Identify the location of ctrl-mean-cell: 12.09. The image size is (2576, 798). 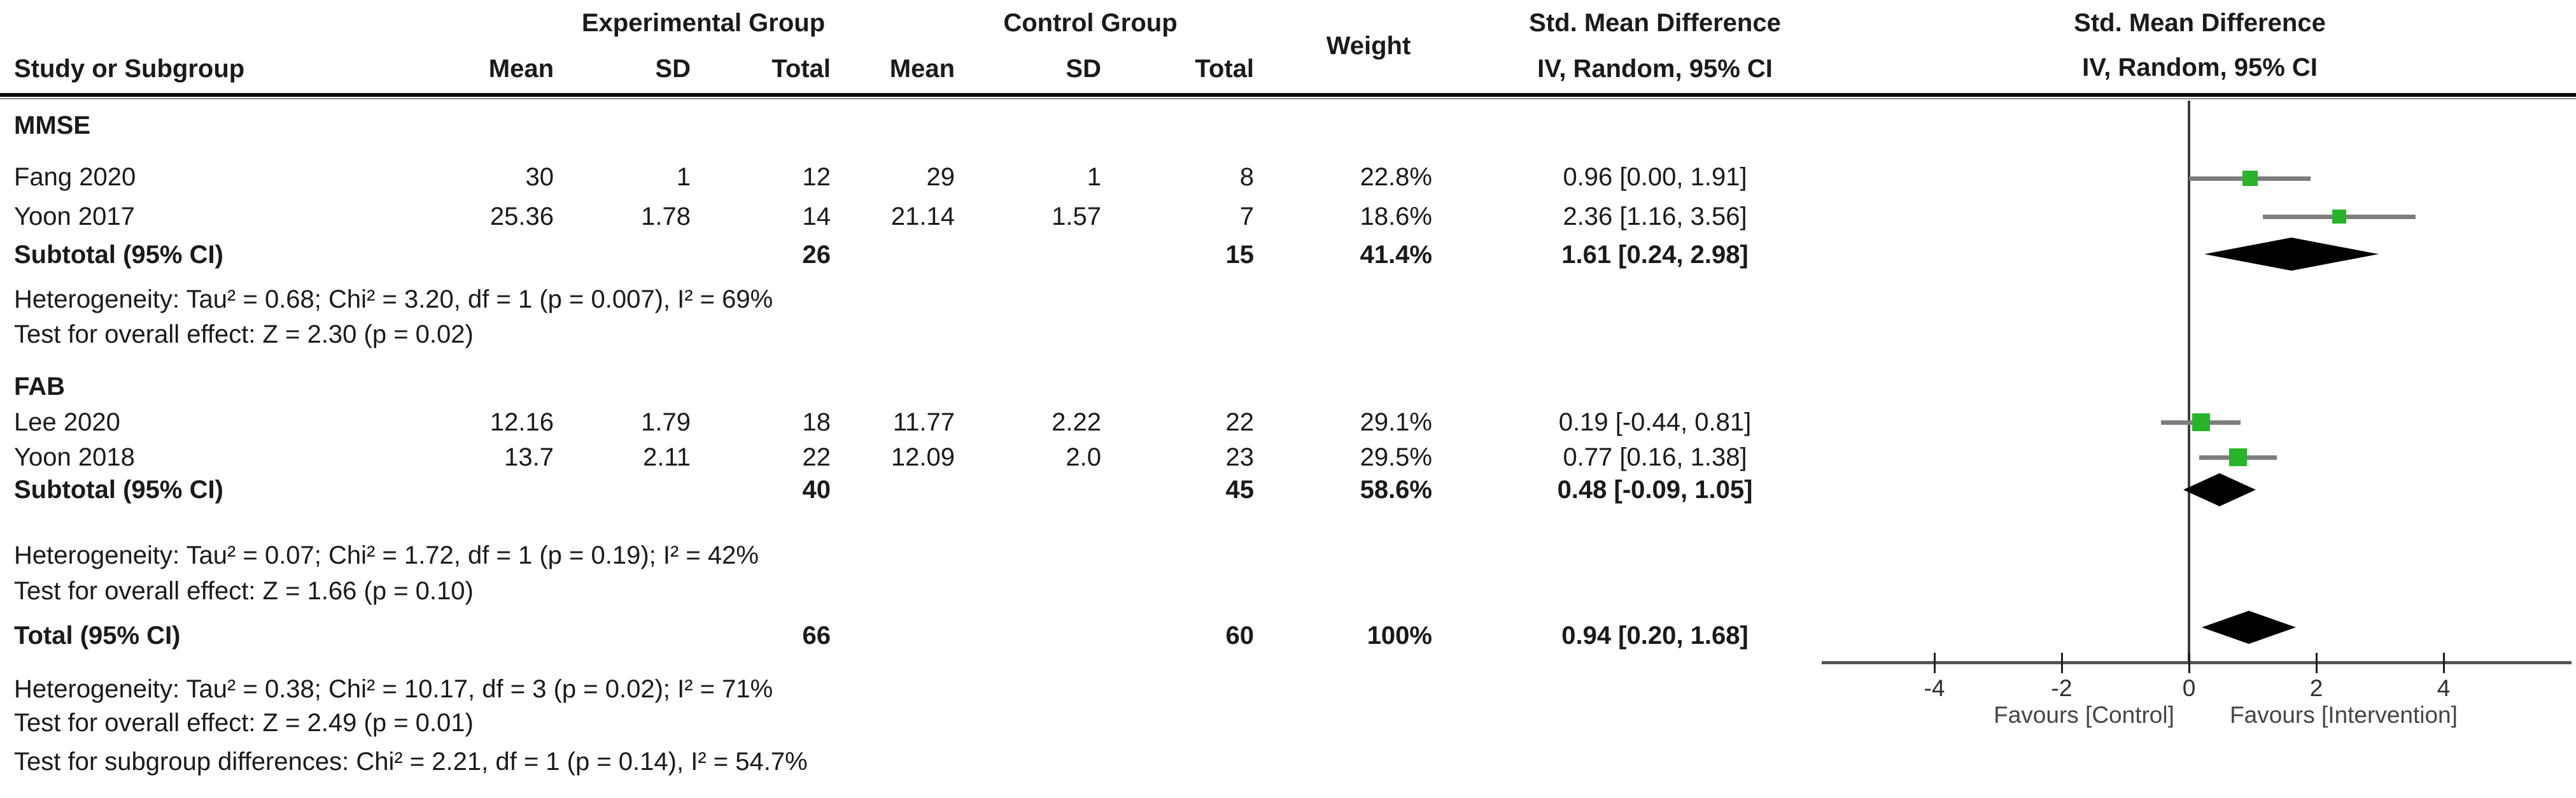
(923, 457).